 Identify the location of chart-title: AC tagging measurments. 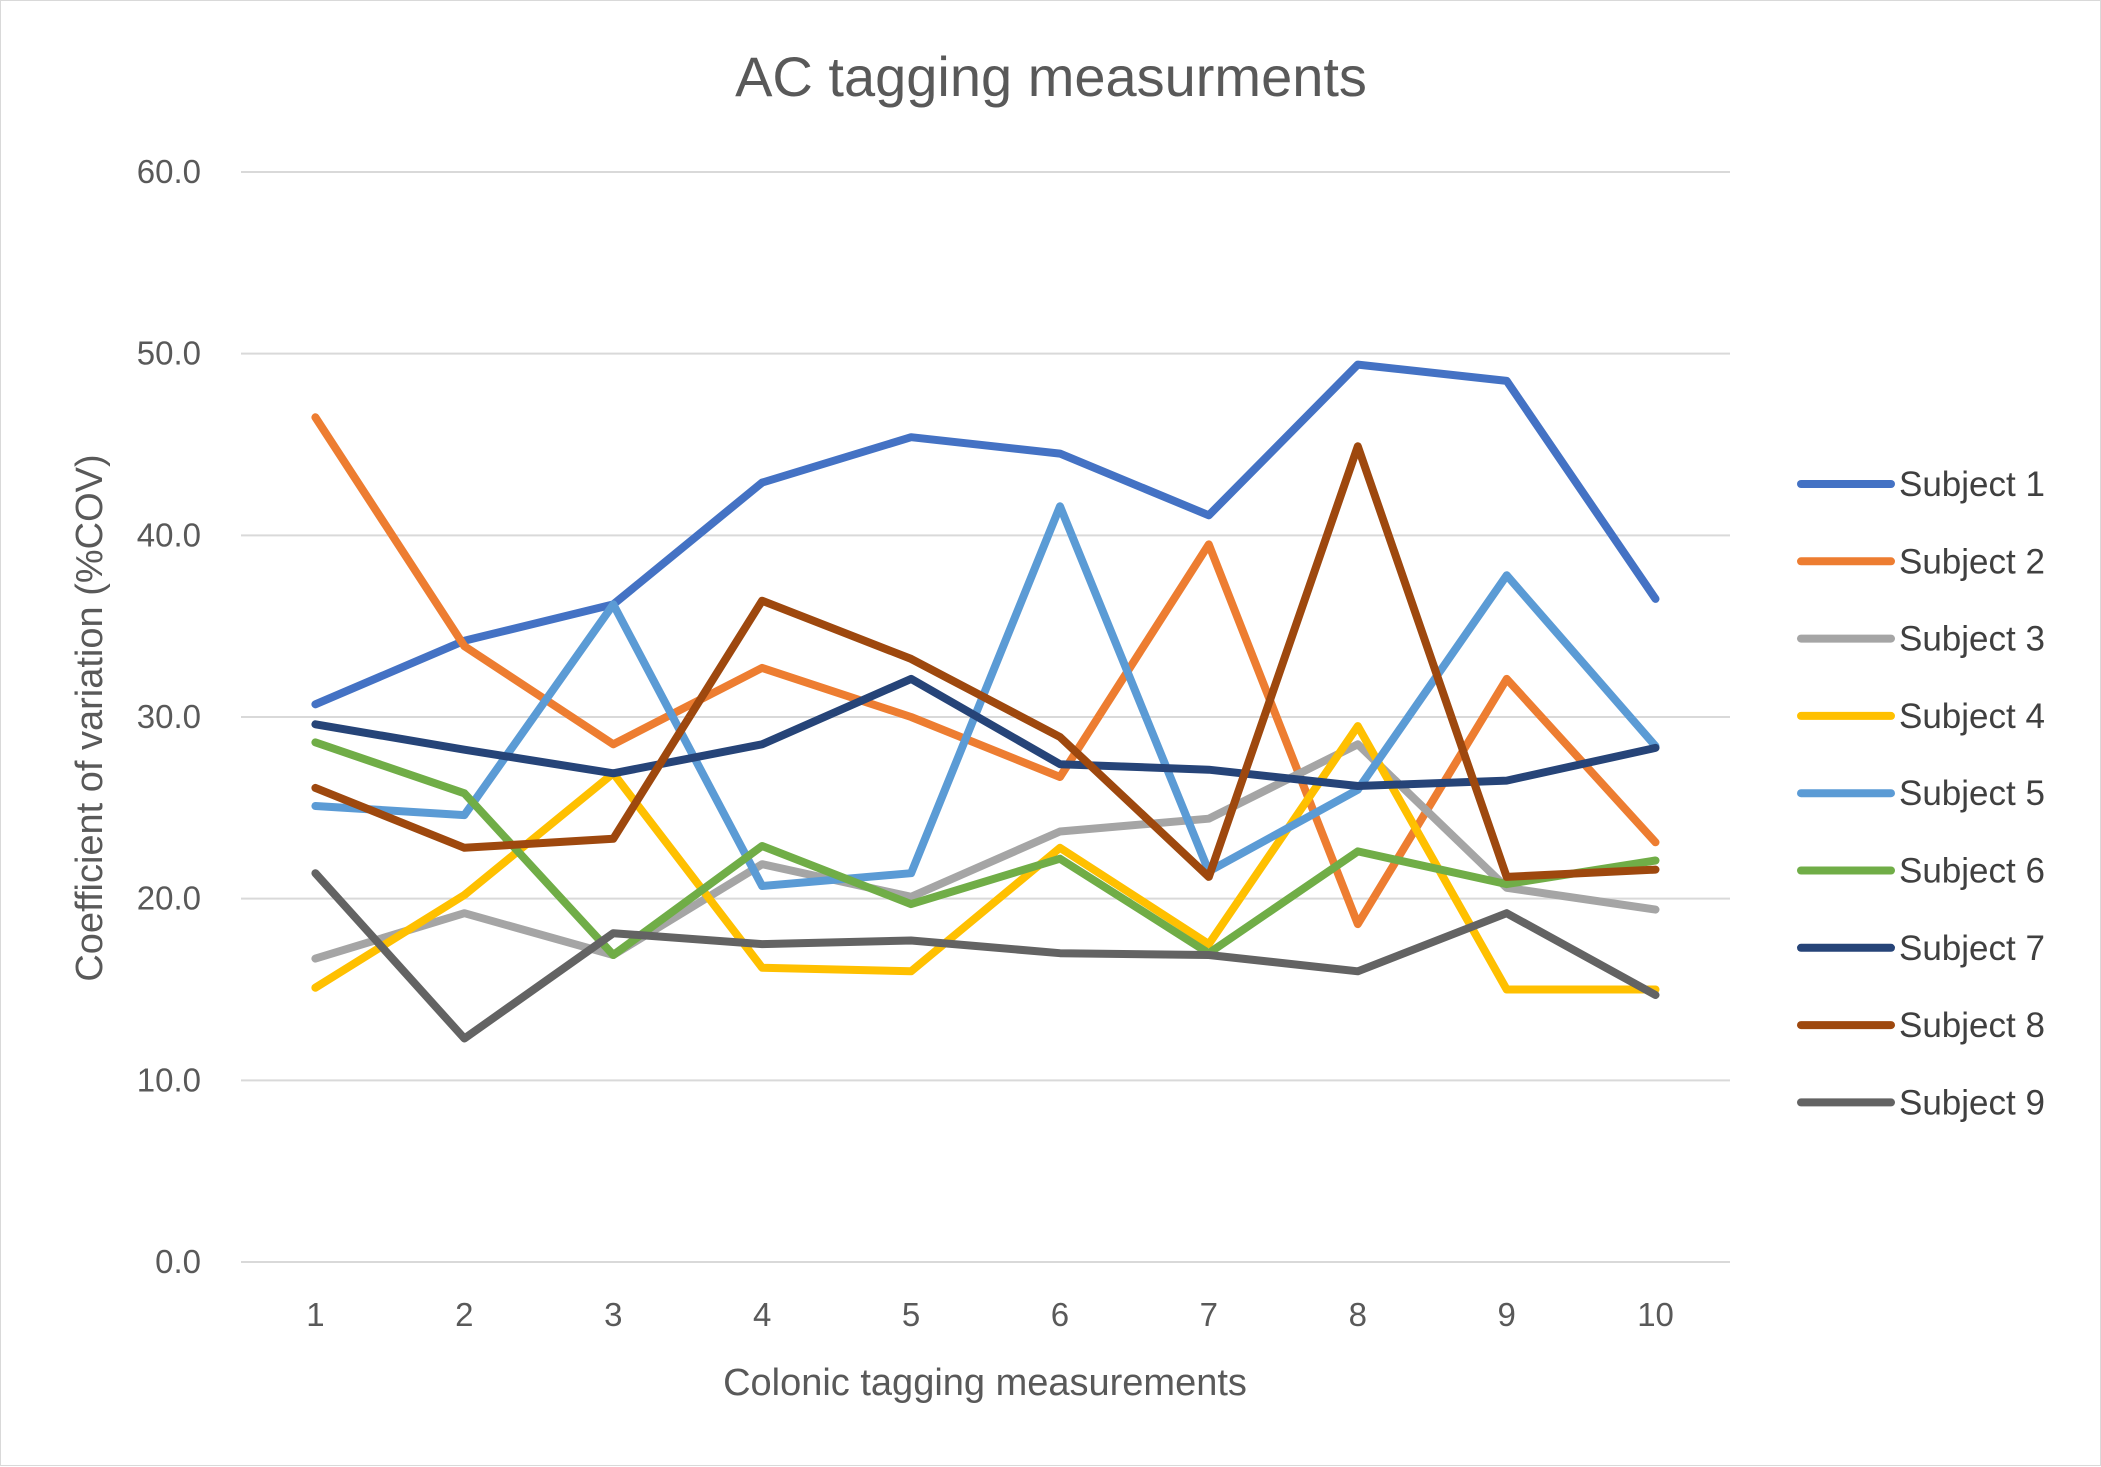
(1051, 76).